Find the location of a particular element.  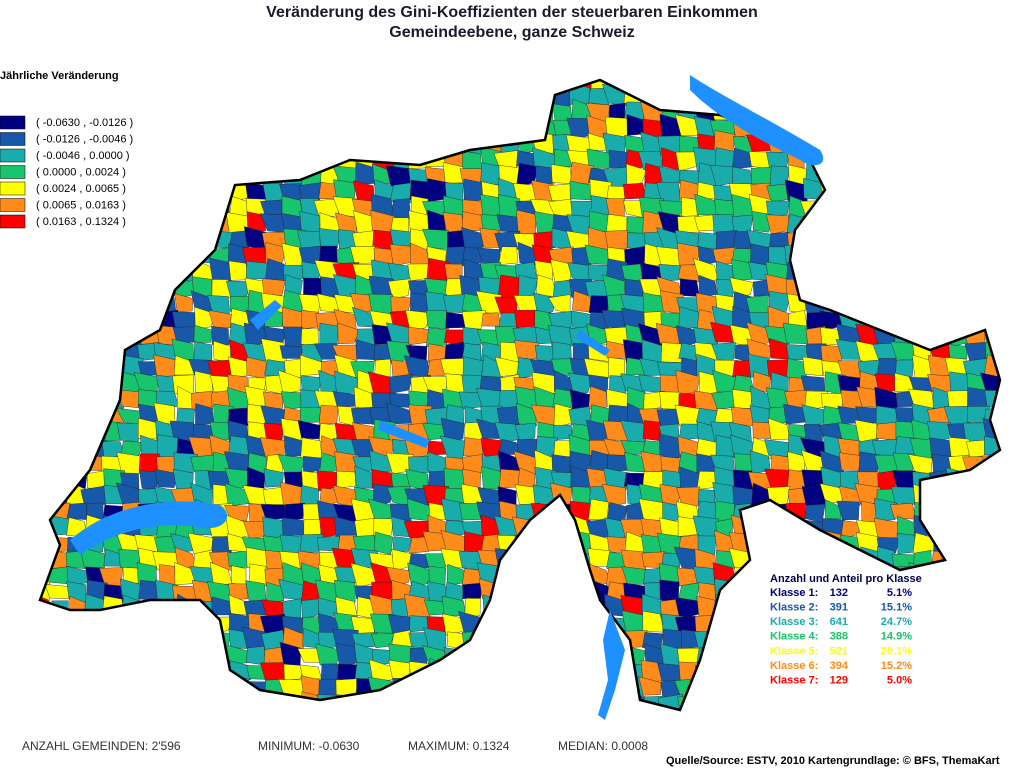

legend-label: ( 0.0163 , 0.1324 ) is located at coordinates (81, 222).